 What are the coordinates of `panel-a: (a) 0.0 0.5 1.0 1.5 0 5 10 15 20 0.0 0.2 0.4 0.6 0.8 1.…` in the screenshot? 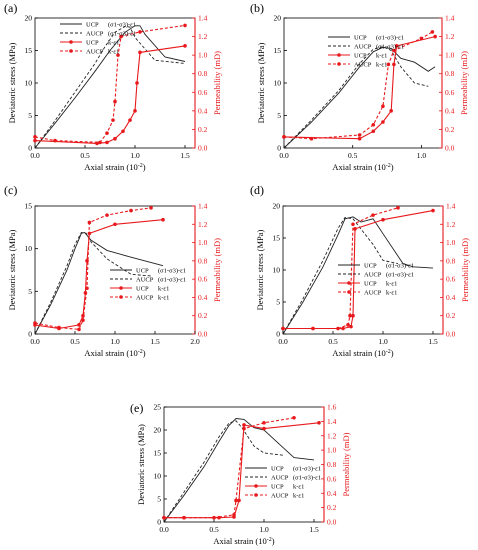 It's located at (113, 86).